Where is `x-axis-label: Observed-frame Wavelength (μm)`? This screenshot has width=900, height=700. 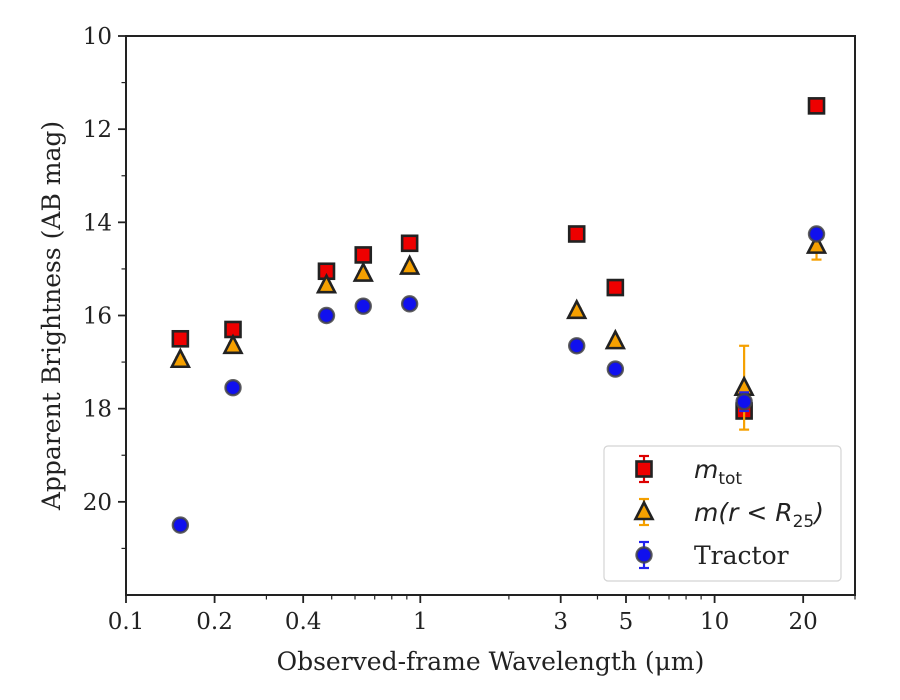
x-axis-label: Observed-frame Wavelength (μm) is located at coordinates (491, 661).